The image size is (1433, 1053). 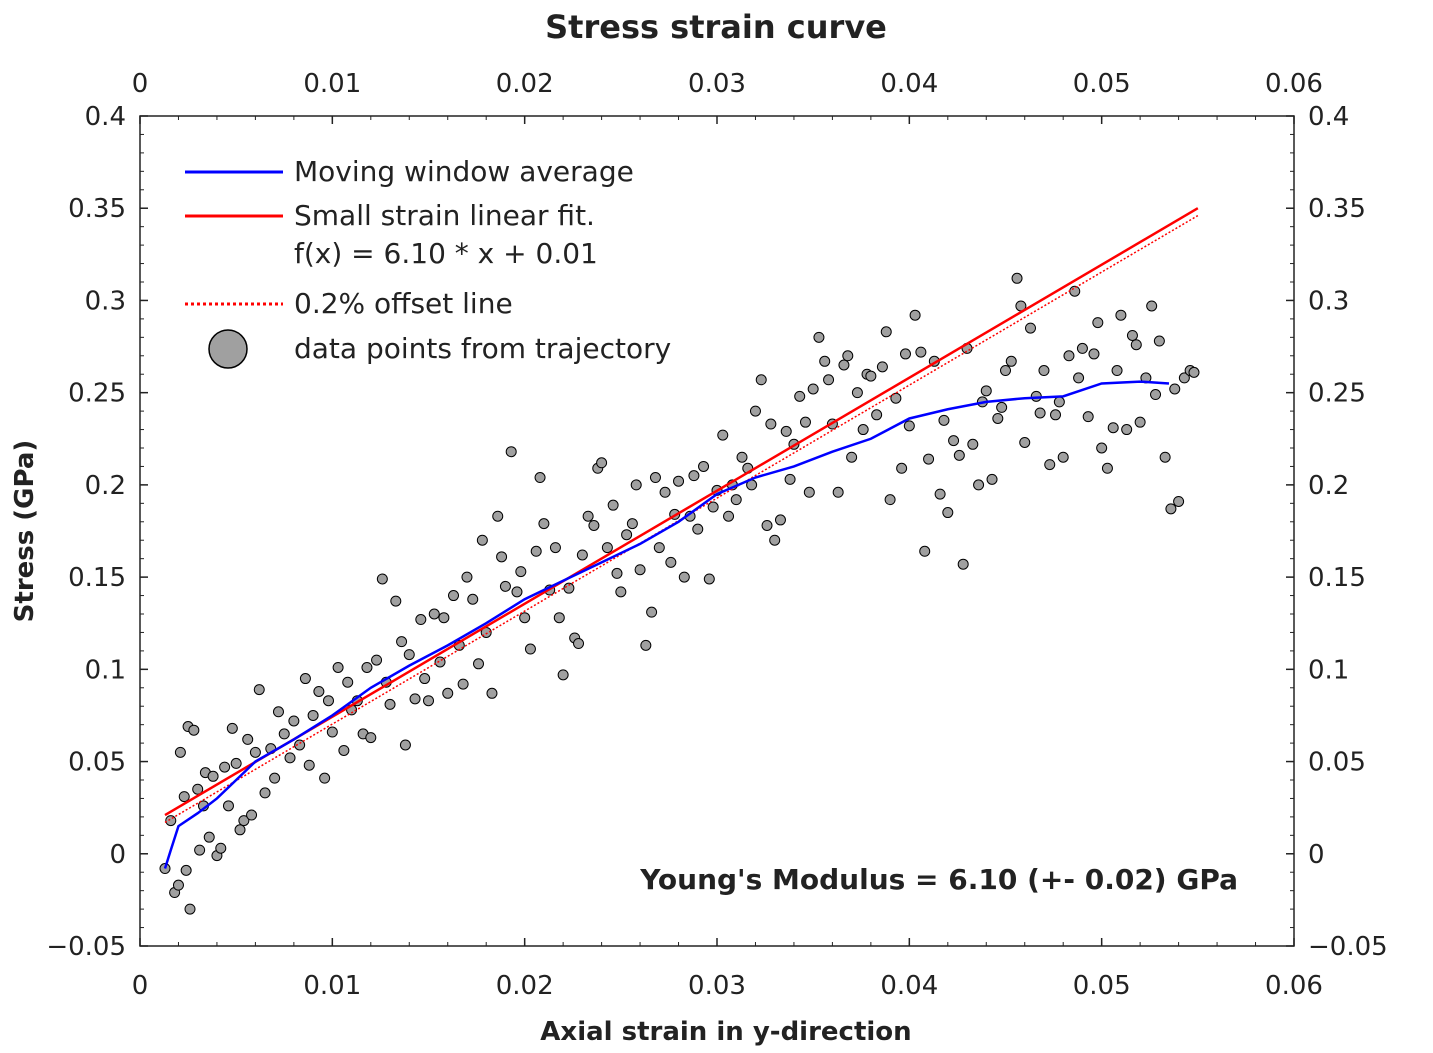 I want to click on x-tick-label: 0.03, so click(x=717, y=986).